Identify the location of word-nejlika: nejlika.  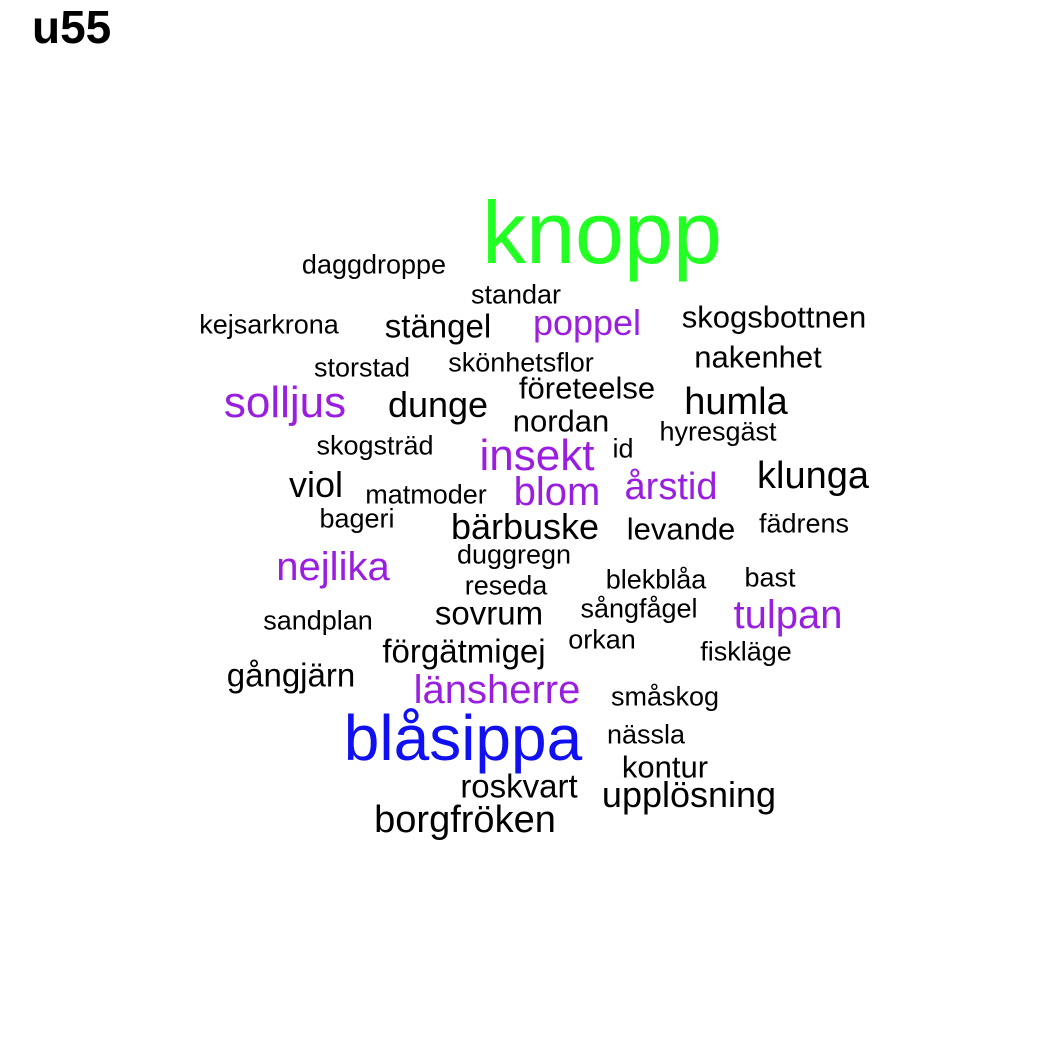
(333, 567).